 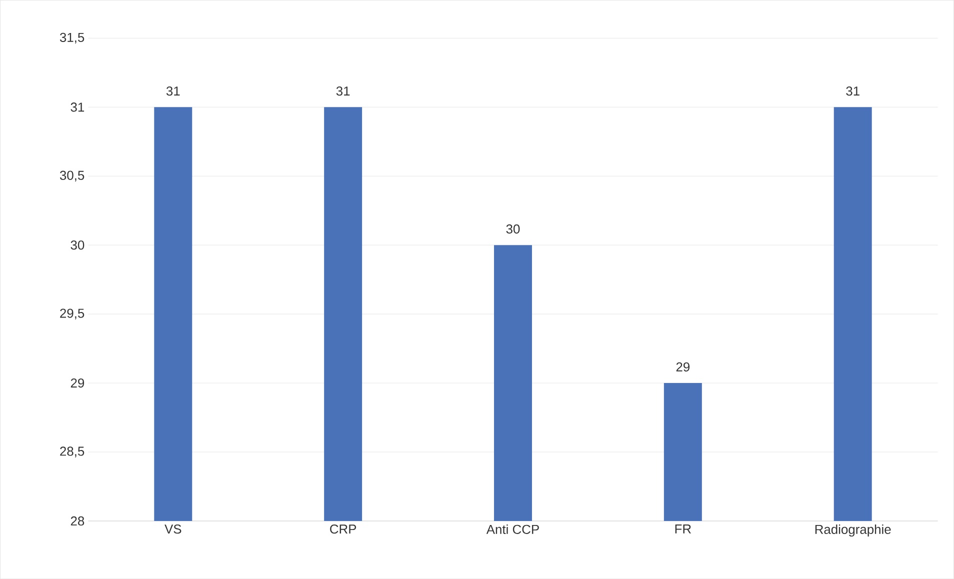 I want to click on x-tick-label: CRP, so click(x=343, y=529).